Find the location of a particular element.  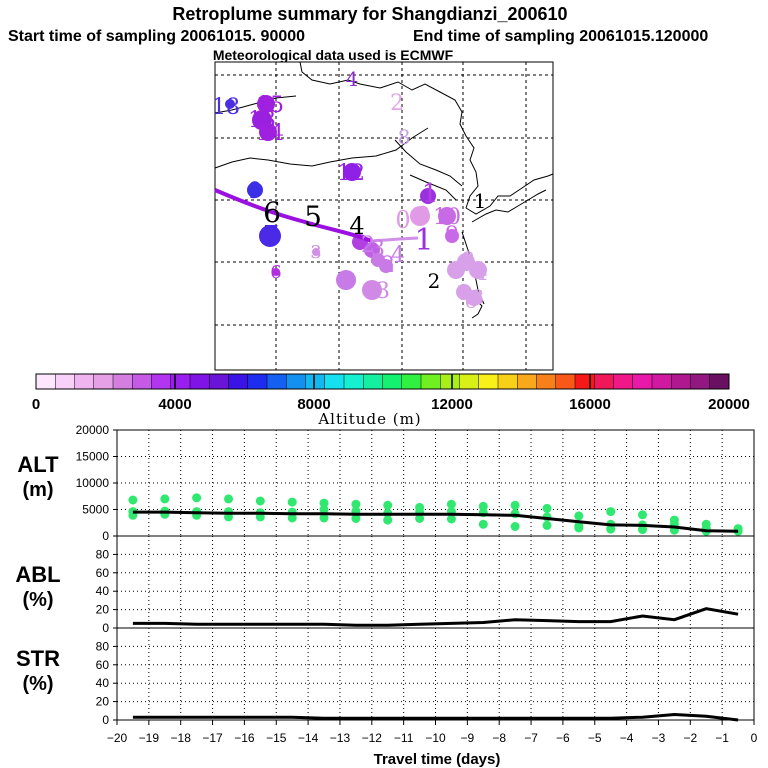

alt-series-line is located at coordinates (435, 521).